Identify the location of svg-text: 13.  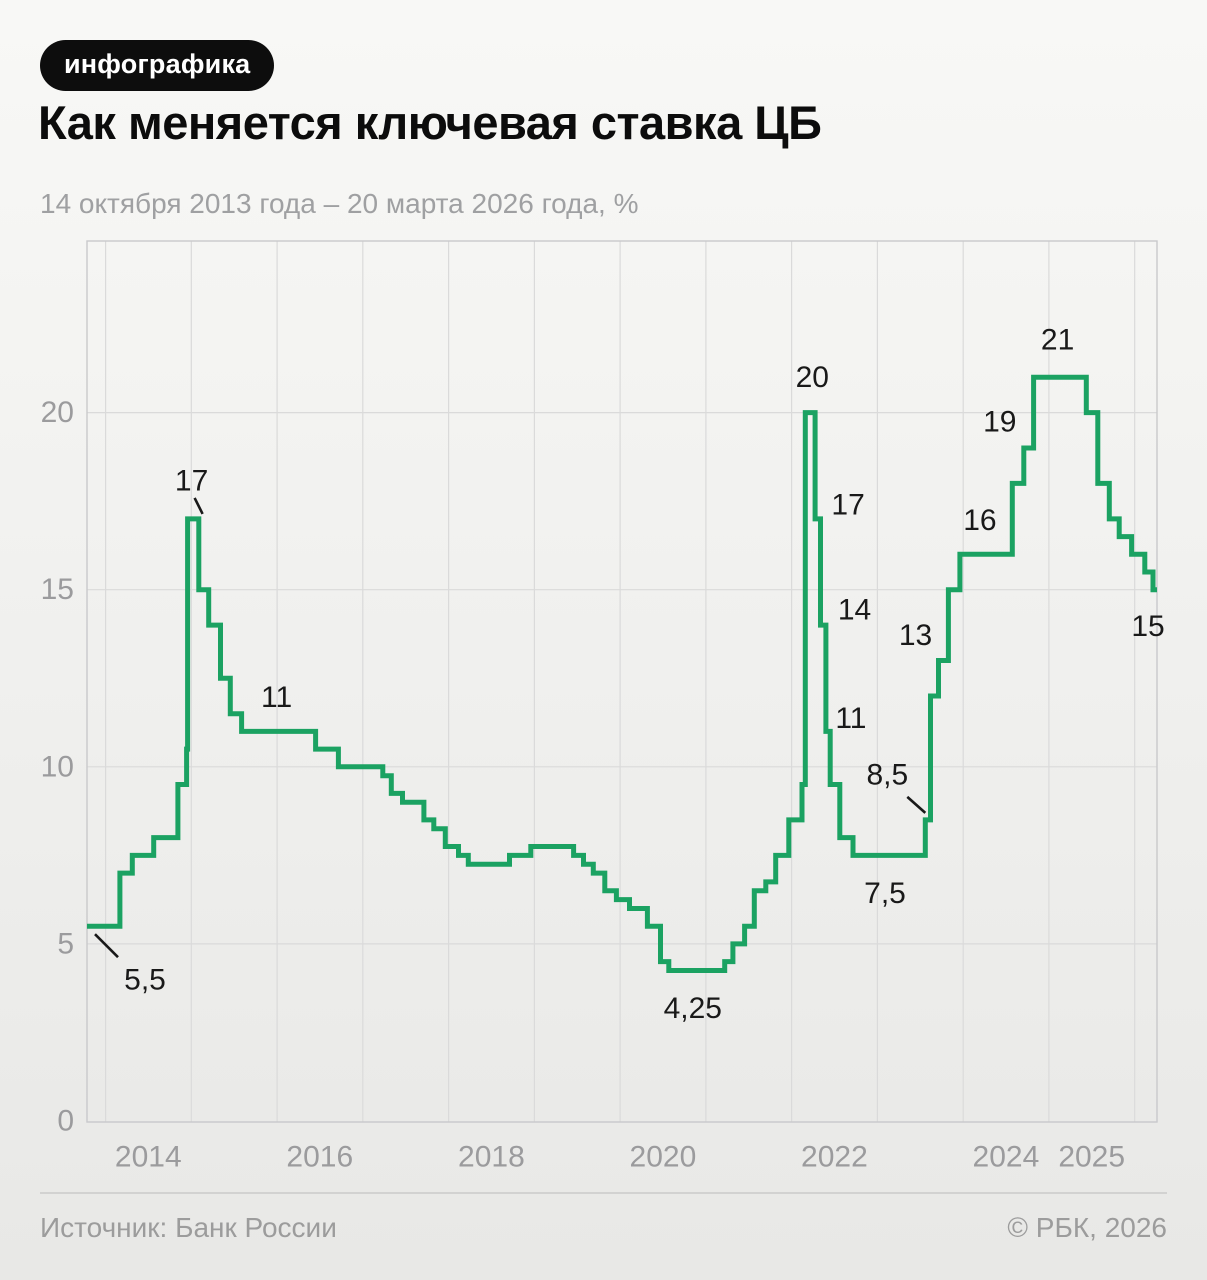
(915, 635).